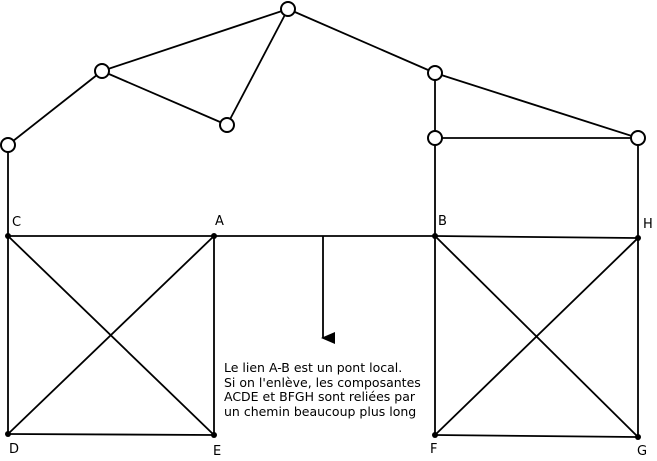  What do you see at coordinates (111, 434) in the screenshot?
I see `edge-d-e` at bounding box center [111, 434].